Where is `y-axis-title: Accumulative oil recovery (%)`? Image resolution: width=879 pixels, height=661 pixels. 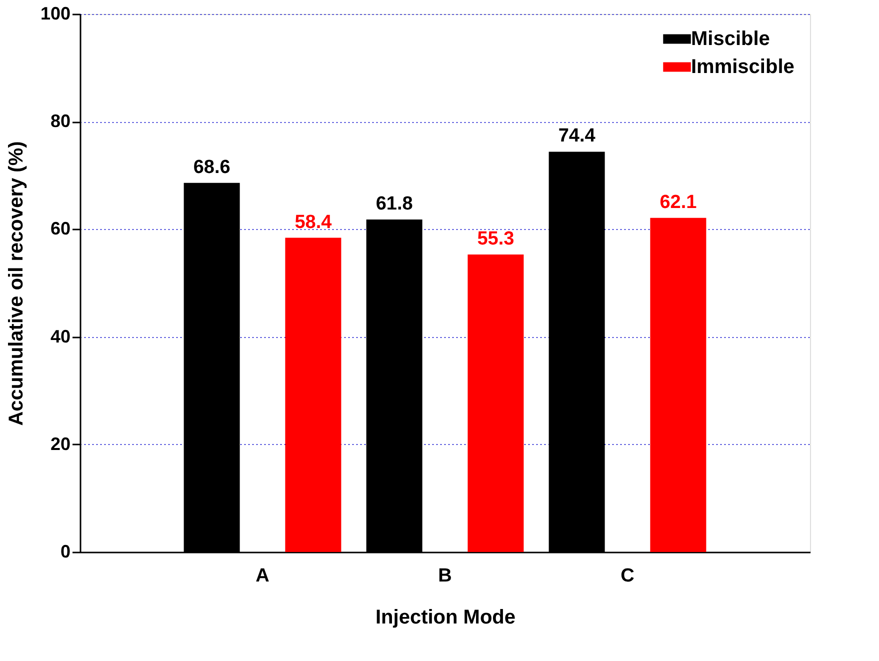
y-axis-title: Accumulative oil recovery (%) is located at coordinates (16, 283).